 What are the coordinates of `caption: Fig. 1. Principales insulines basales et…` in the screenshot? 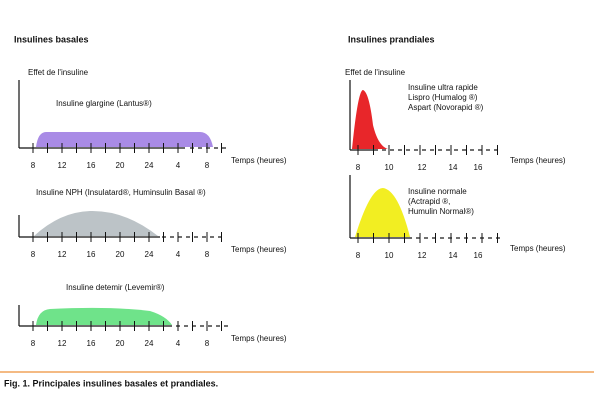 It's located at (111, 383).